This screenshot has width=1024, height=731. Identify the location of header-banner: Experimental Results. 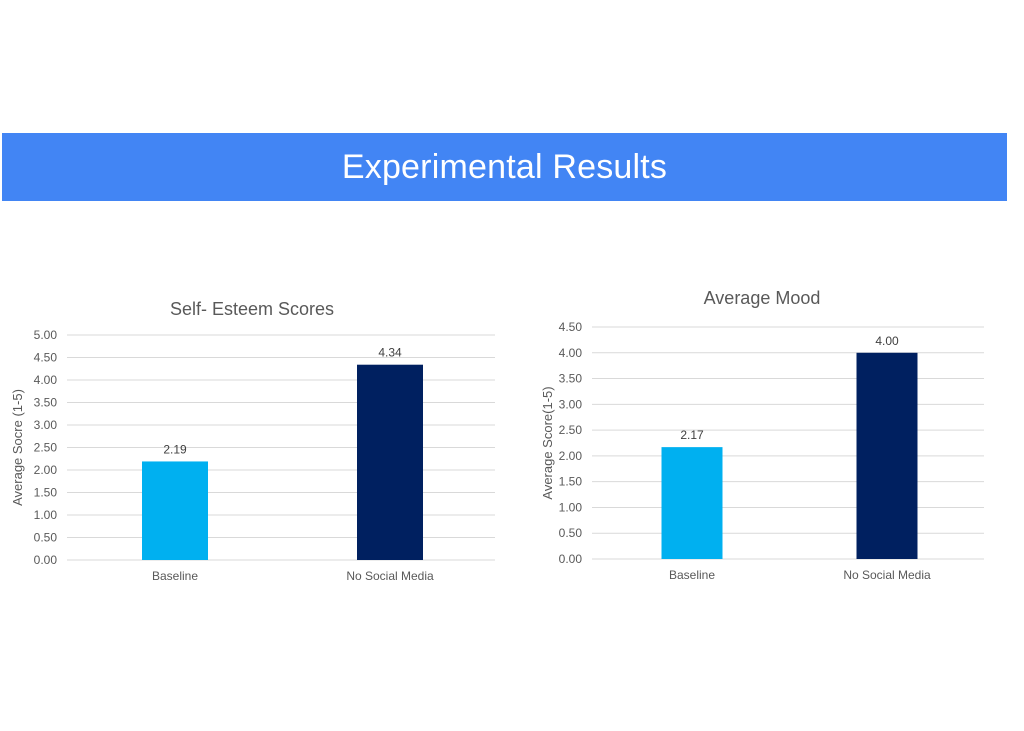
(504, 167).